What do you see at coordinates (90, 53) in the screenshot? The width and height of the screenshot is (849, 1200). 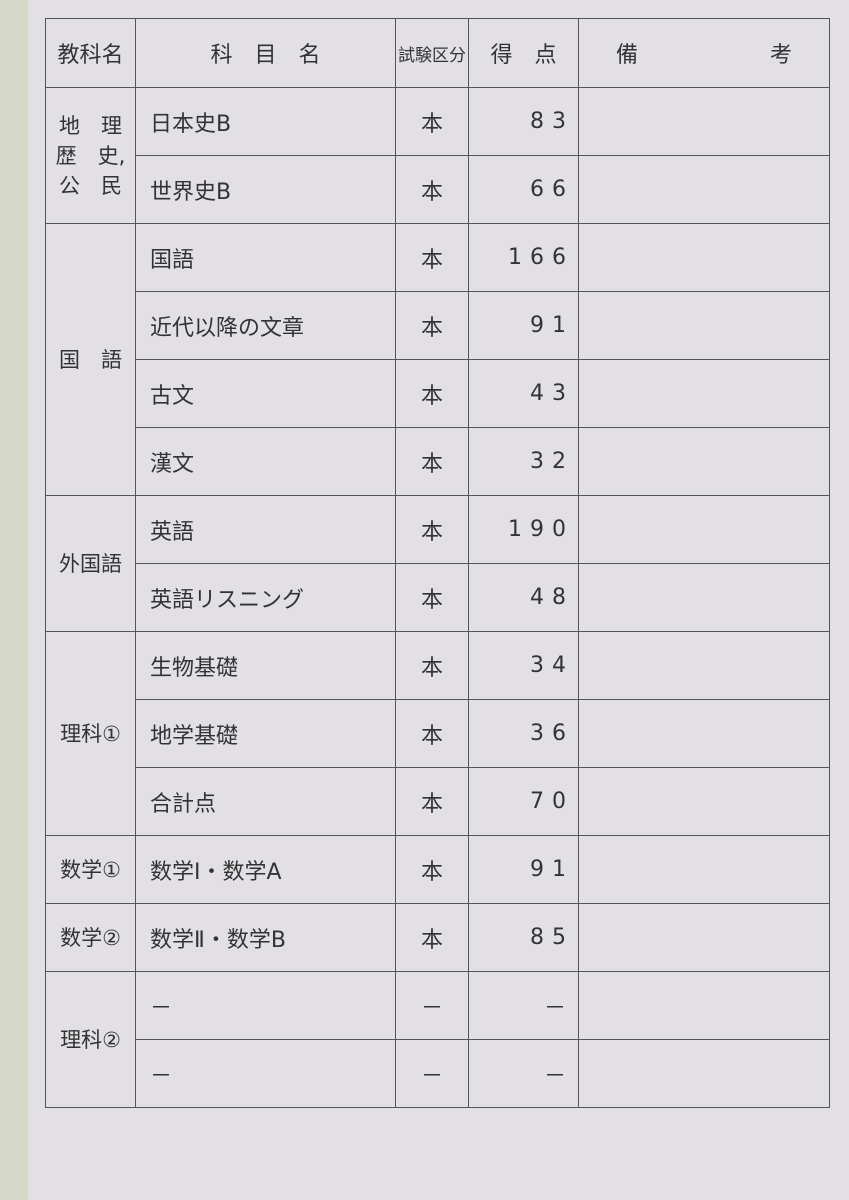 I see `header-group: 教科名` at bounding box center [90, 53].